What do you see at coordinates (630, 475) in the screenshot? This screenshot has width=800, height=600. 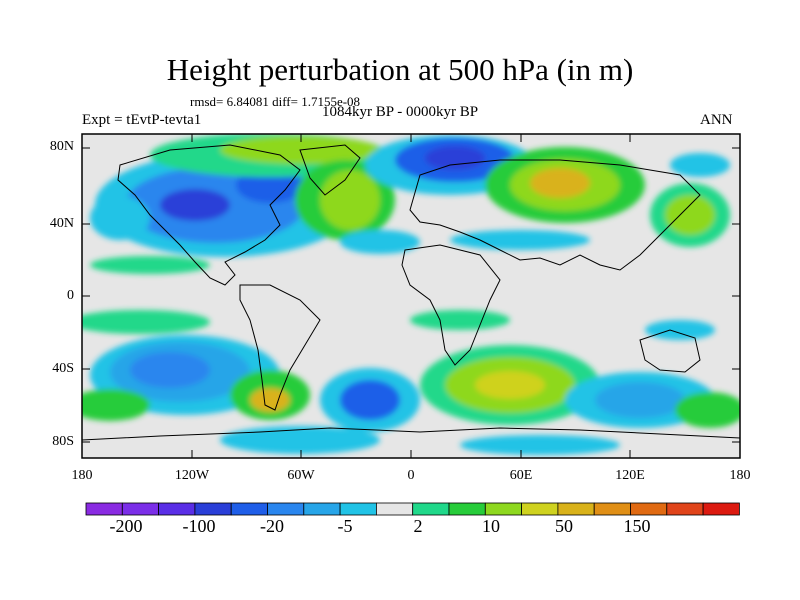 I see `lon-tick-label: 120E` at bounding box center [630, 475].